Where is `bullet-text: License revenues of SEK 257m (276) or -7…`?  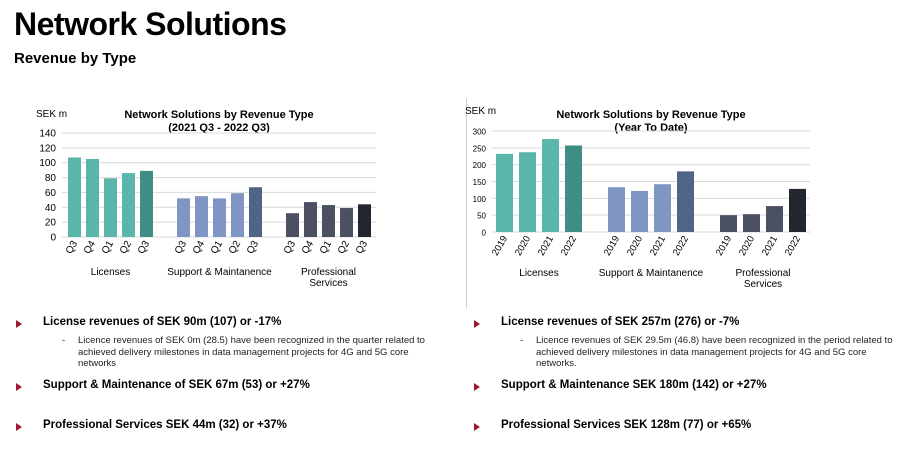
bullet-text: License revenues of SEK 257m (276) or -7… is located at coordinates (620, 322).